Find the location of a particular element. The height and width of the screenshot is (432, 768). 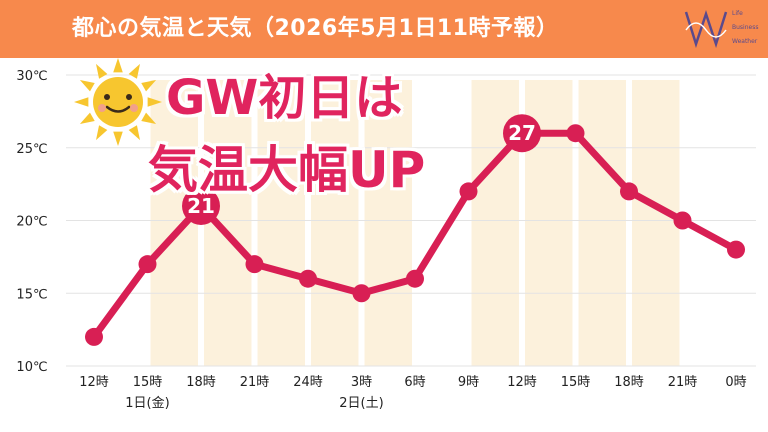

y-tick-label: 30℃ is located at coordinates (31, 76).